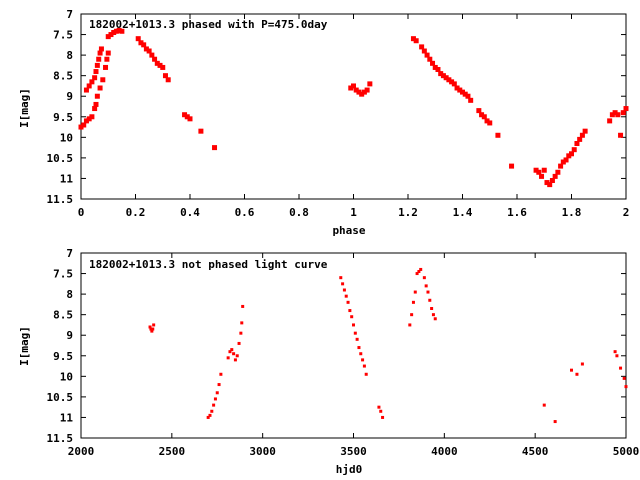 This screenshot has width=640, height=480. Describe the element at coordinates (463, 212) in the screenshot. I see `x-tick-label: 1.4` at that location.